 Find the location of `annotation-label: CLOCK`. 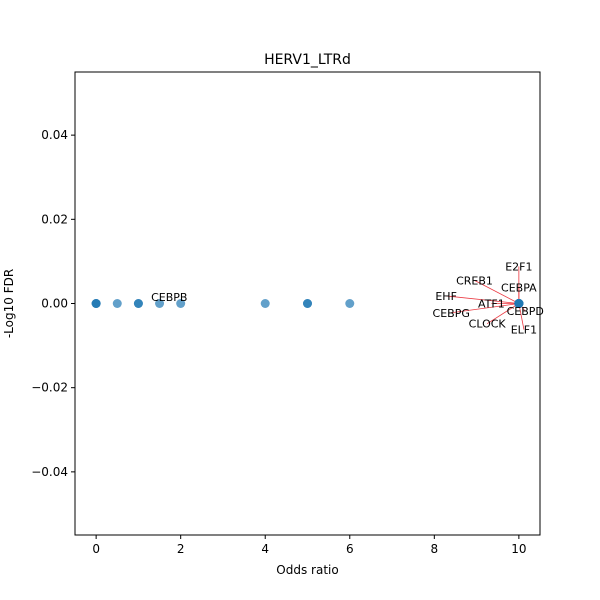

annotation-label: CLOCK is located at coordinates (488, 324).